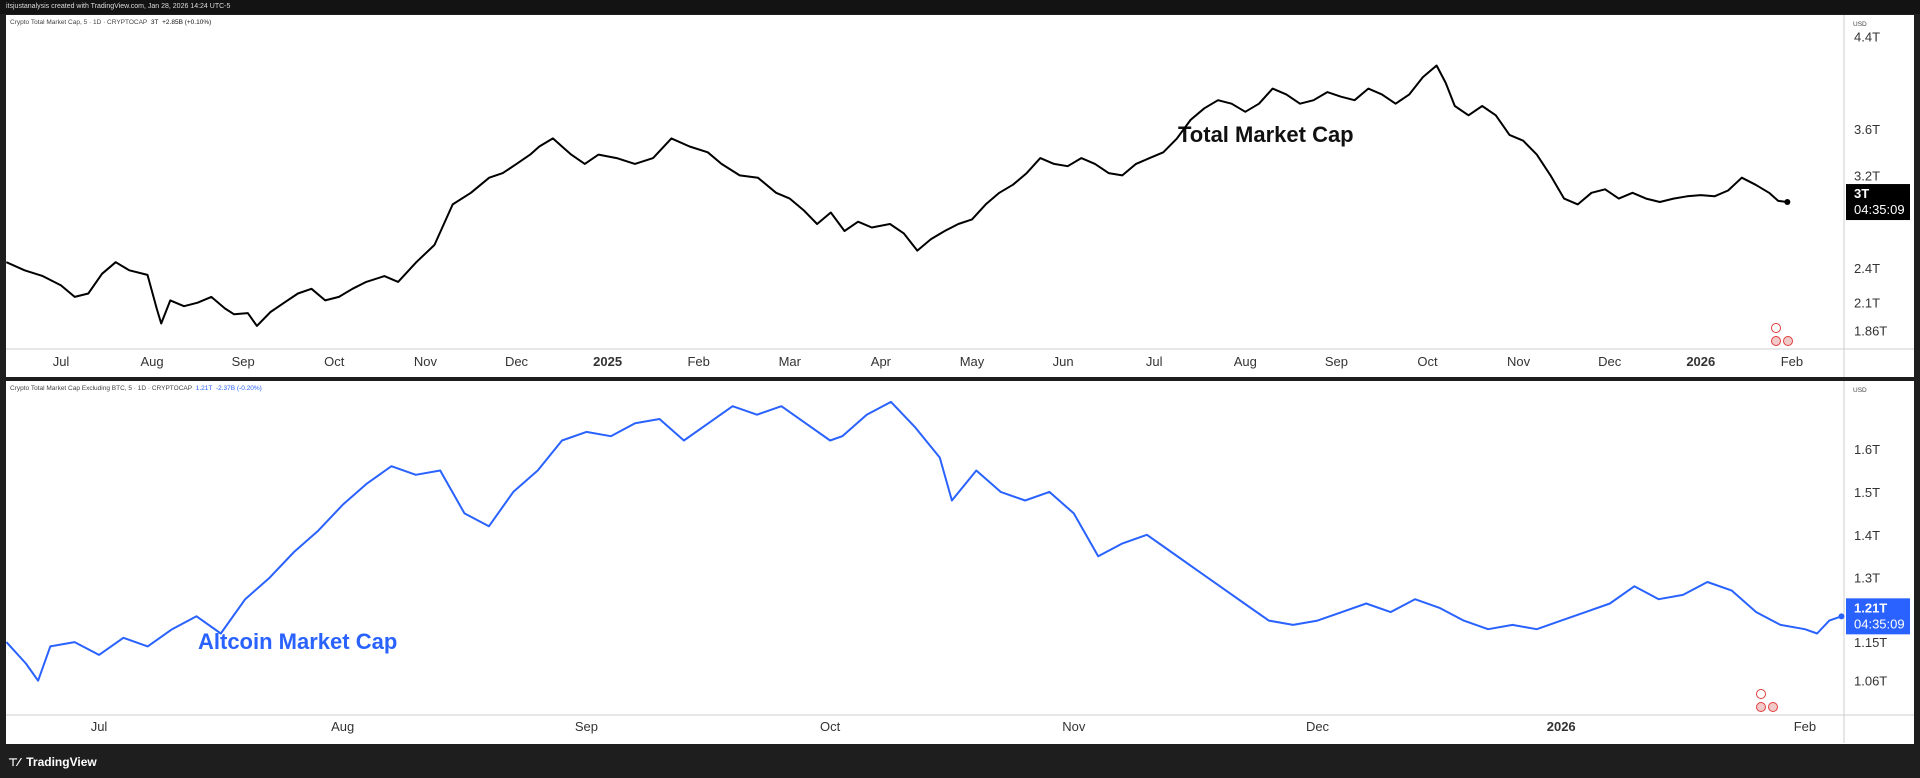 This screenshot has height=778, width=1920. Describe the element at coordinates (1867, 268) in the screenshot. I see `y-tick-label: 2.4T` at that location.